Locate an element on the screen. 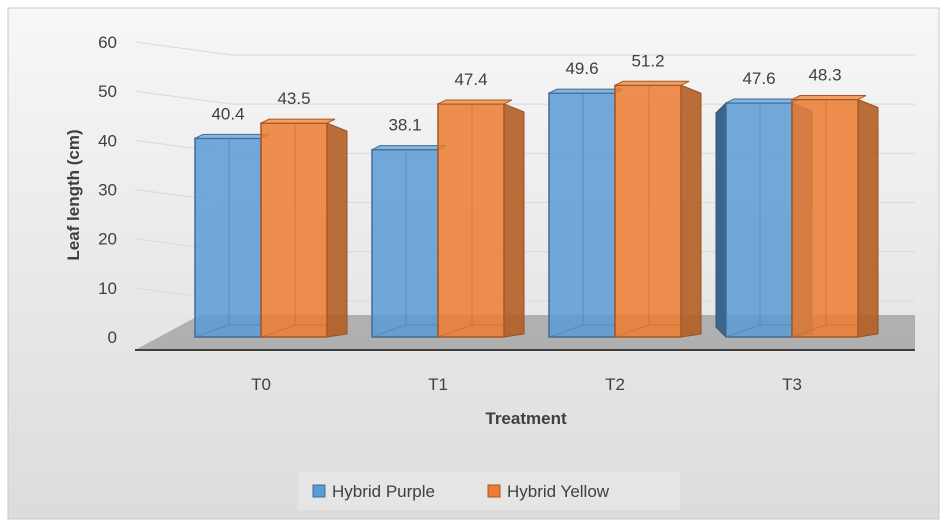  y-tick-label: 60 is located at coordinates (107, 42).